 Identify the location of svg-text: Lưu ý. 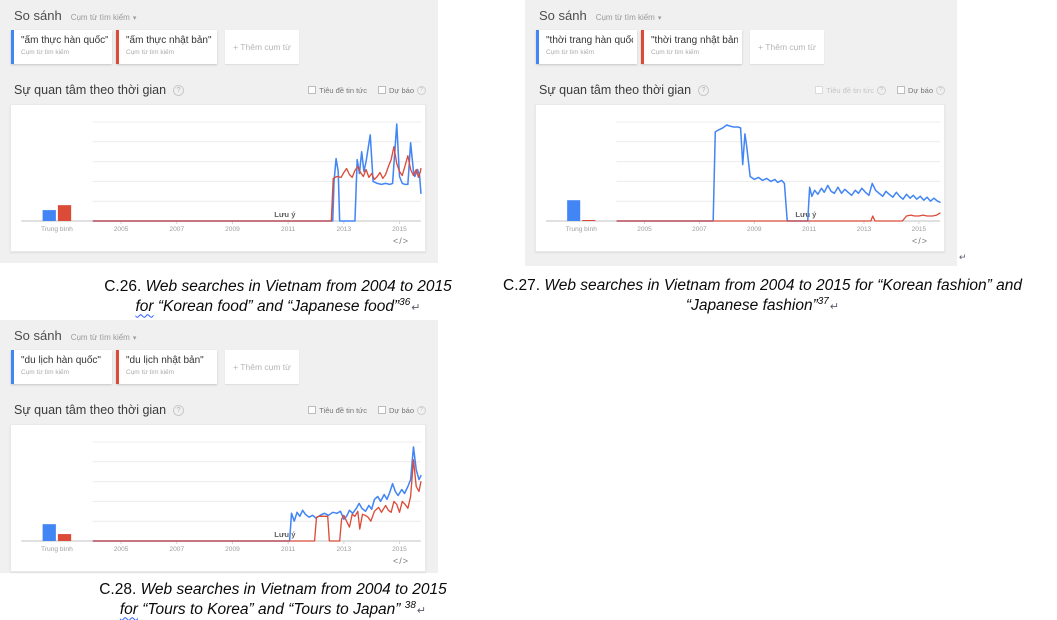
(806, 214).